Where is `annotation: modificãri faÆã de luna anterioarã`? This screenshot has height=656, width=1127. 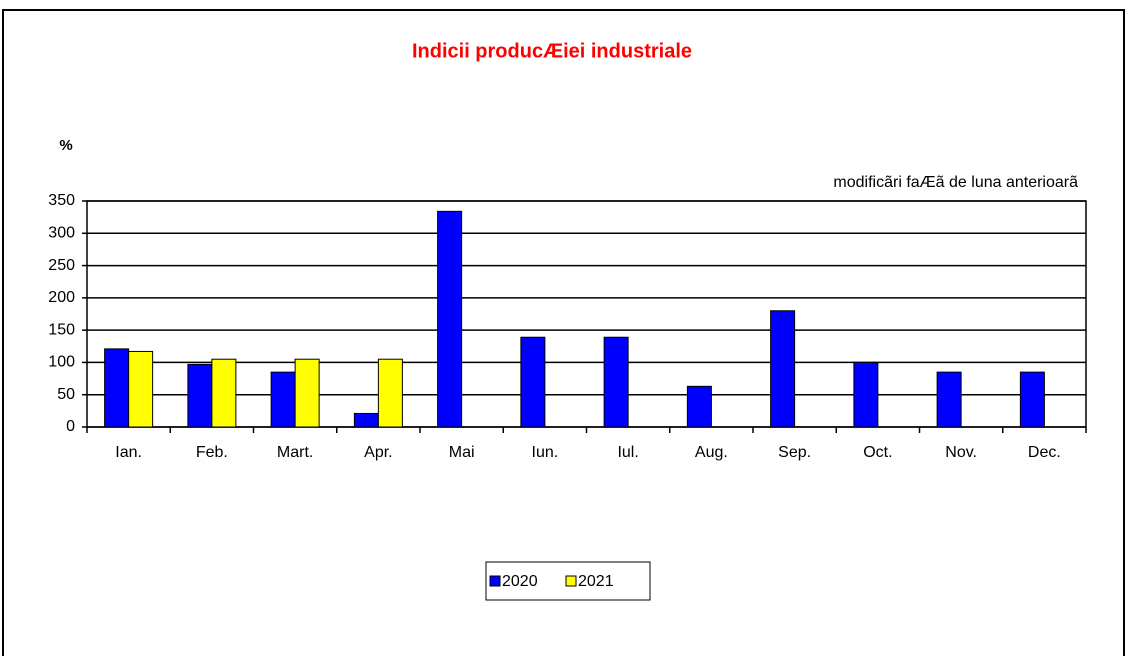
annotation: modificãri faÆã de luna anterioarã is located at coordinates (955, 182).